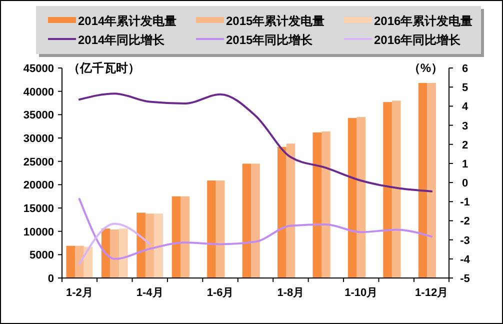 This screenshot has width=503, height=324. I want to click on x-tick-label: 1-12月, so click(431, 293).